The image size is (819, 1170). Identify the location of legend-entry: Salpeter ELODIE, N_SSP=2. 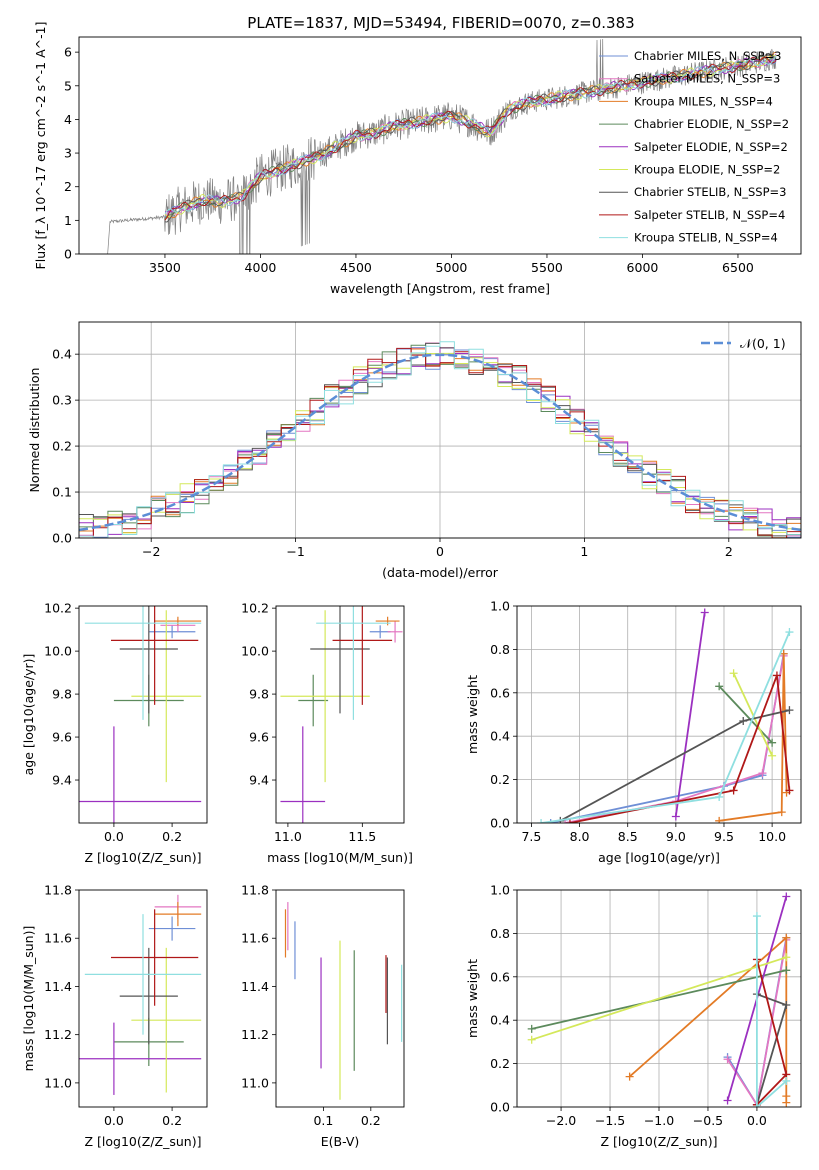
(711, 147).